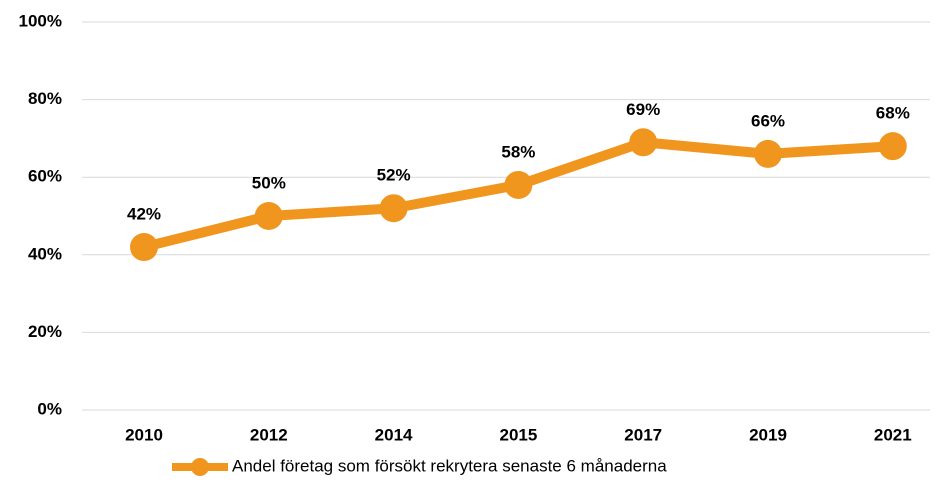 Image resolution: width=940 pixels, height=482 pixels. Describe the element at coordinates (643, 434) in the screenshot. I see `x-tick-label: 2017` at that location.